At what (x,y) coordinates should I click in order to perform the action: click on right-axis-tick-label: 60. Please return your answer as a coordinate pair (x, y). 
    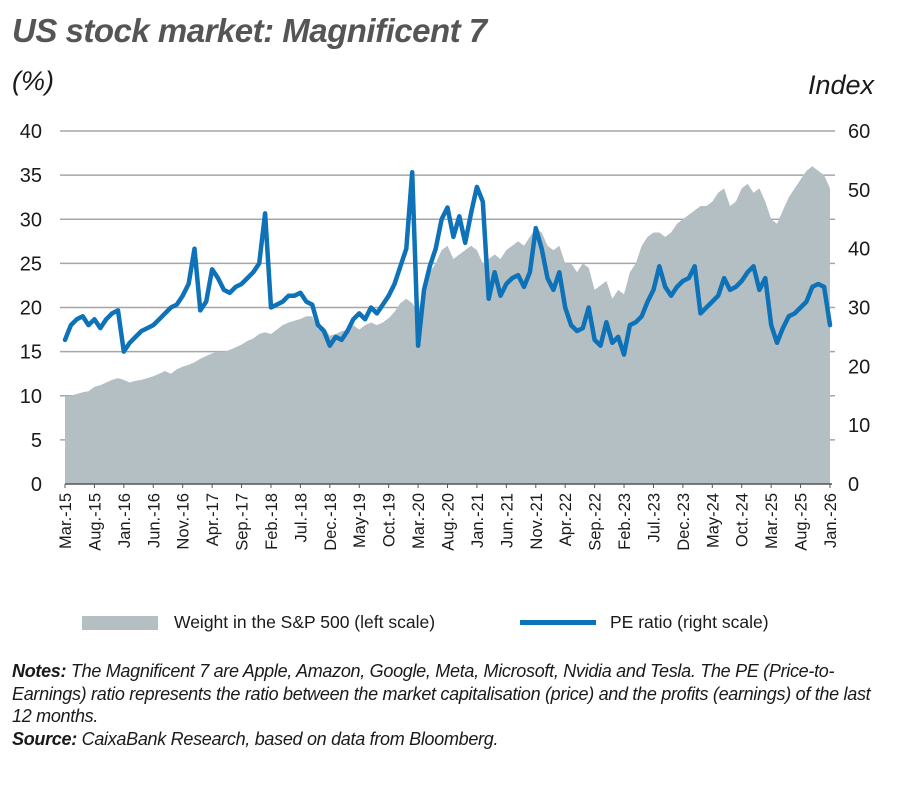
    Looking at the image, I should click on (859, 132).